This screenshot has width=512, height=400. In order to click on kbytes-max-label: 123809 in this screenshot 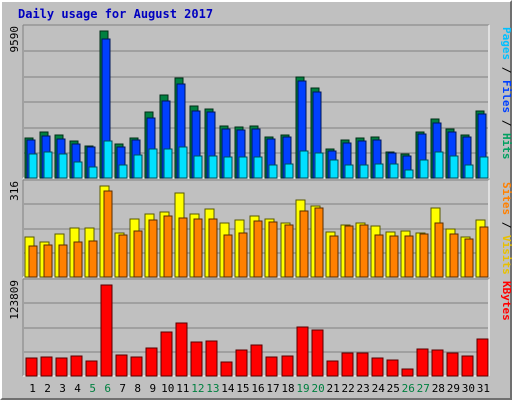, I will do `click(14, 300)`.